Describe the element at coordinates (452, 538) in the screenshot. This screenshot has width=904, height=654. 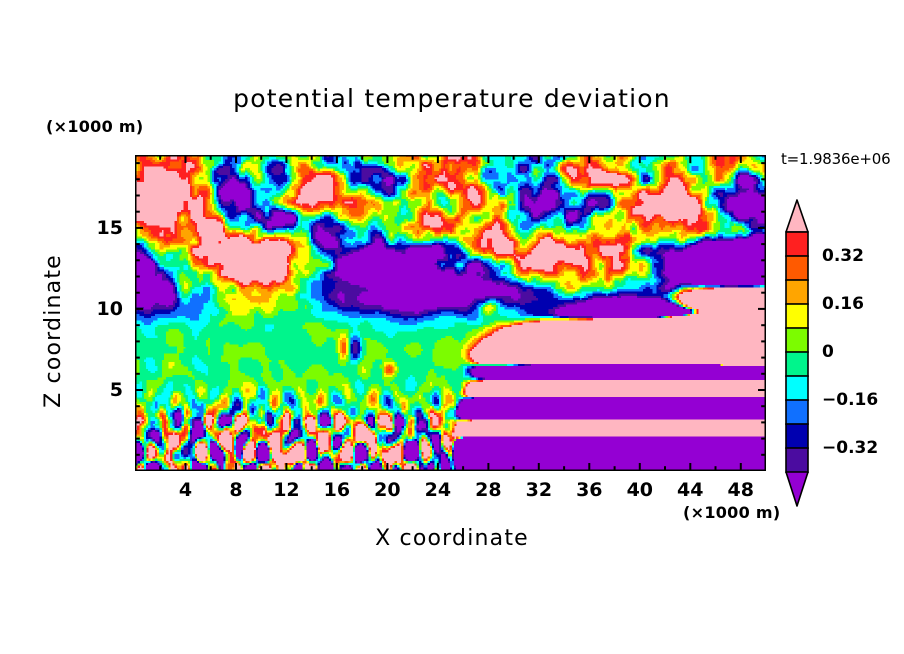
I see `x-axis-title: X coordinate` at that location.